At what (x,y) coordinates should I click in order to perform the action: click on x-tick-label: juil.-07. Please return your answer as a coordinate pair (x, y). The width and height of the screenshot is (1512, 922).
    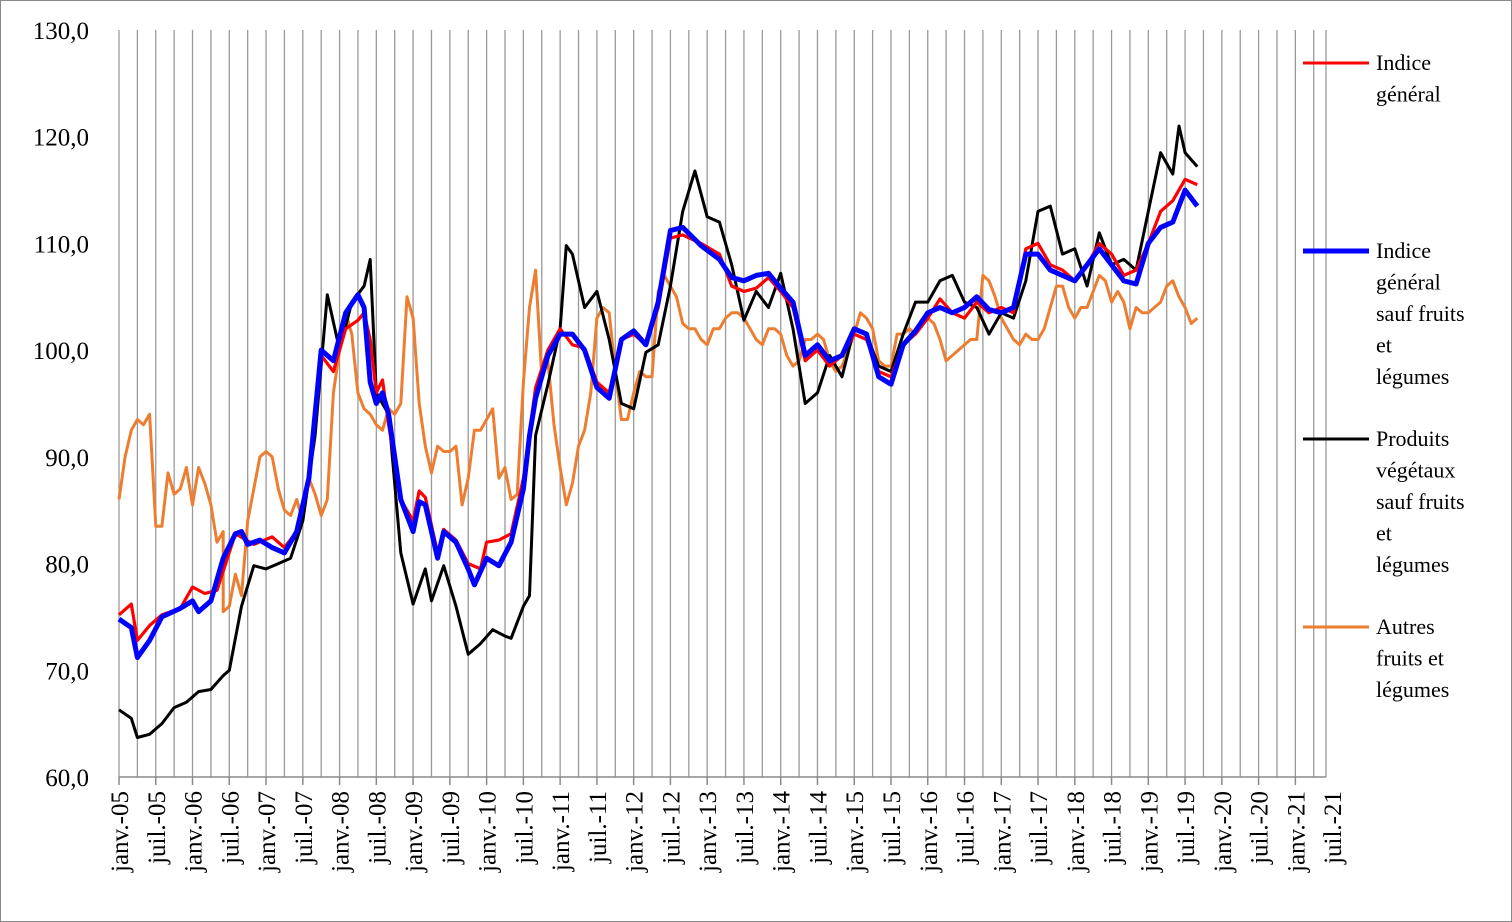
    Looking at the image, I should click on (304, 828).